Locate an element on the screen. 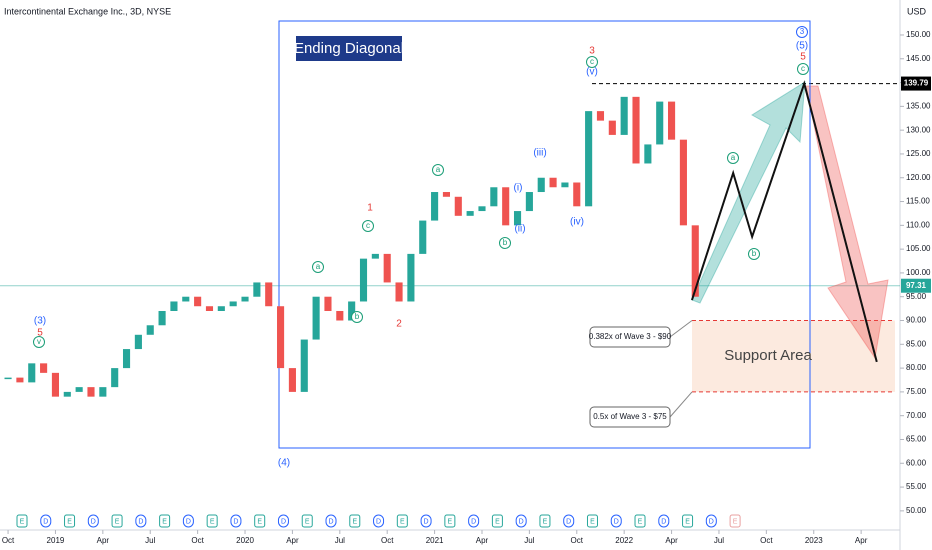  wave-label: (v) is located at coordinates (592, 72).